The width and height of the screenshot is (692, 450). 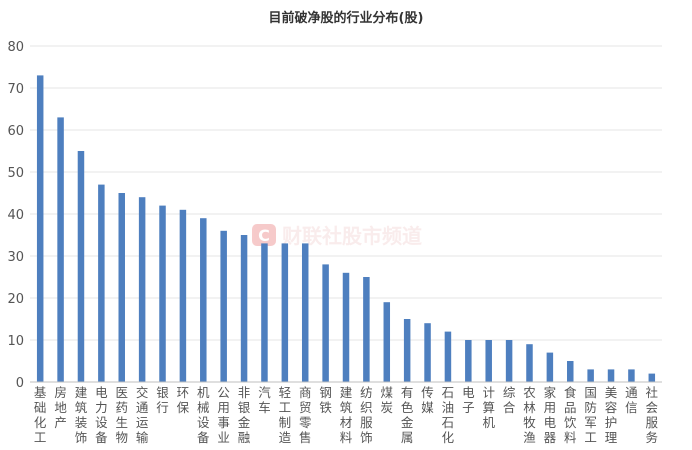 I want to click on x-tick-label: 计算机, so click(x=488, y=407).